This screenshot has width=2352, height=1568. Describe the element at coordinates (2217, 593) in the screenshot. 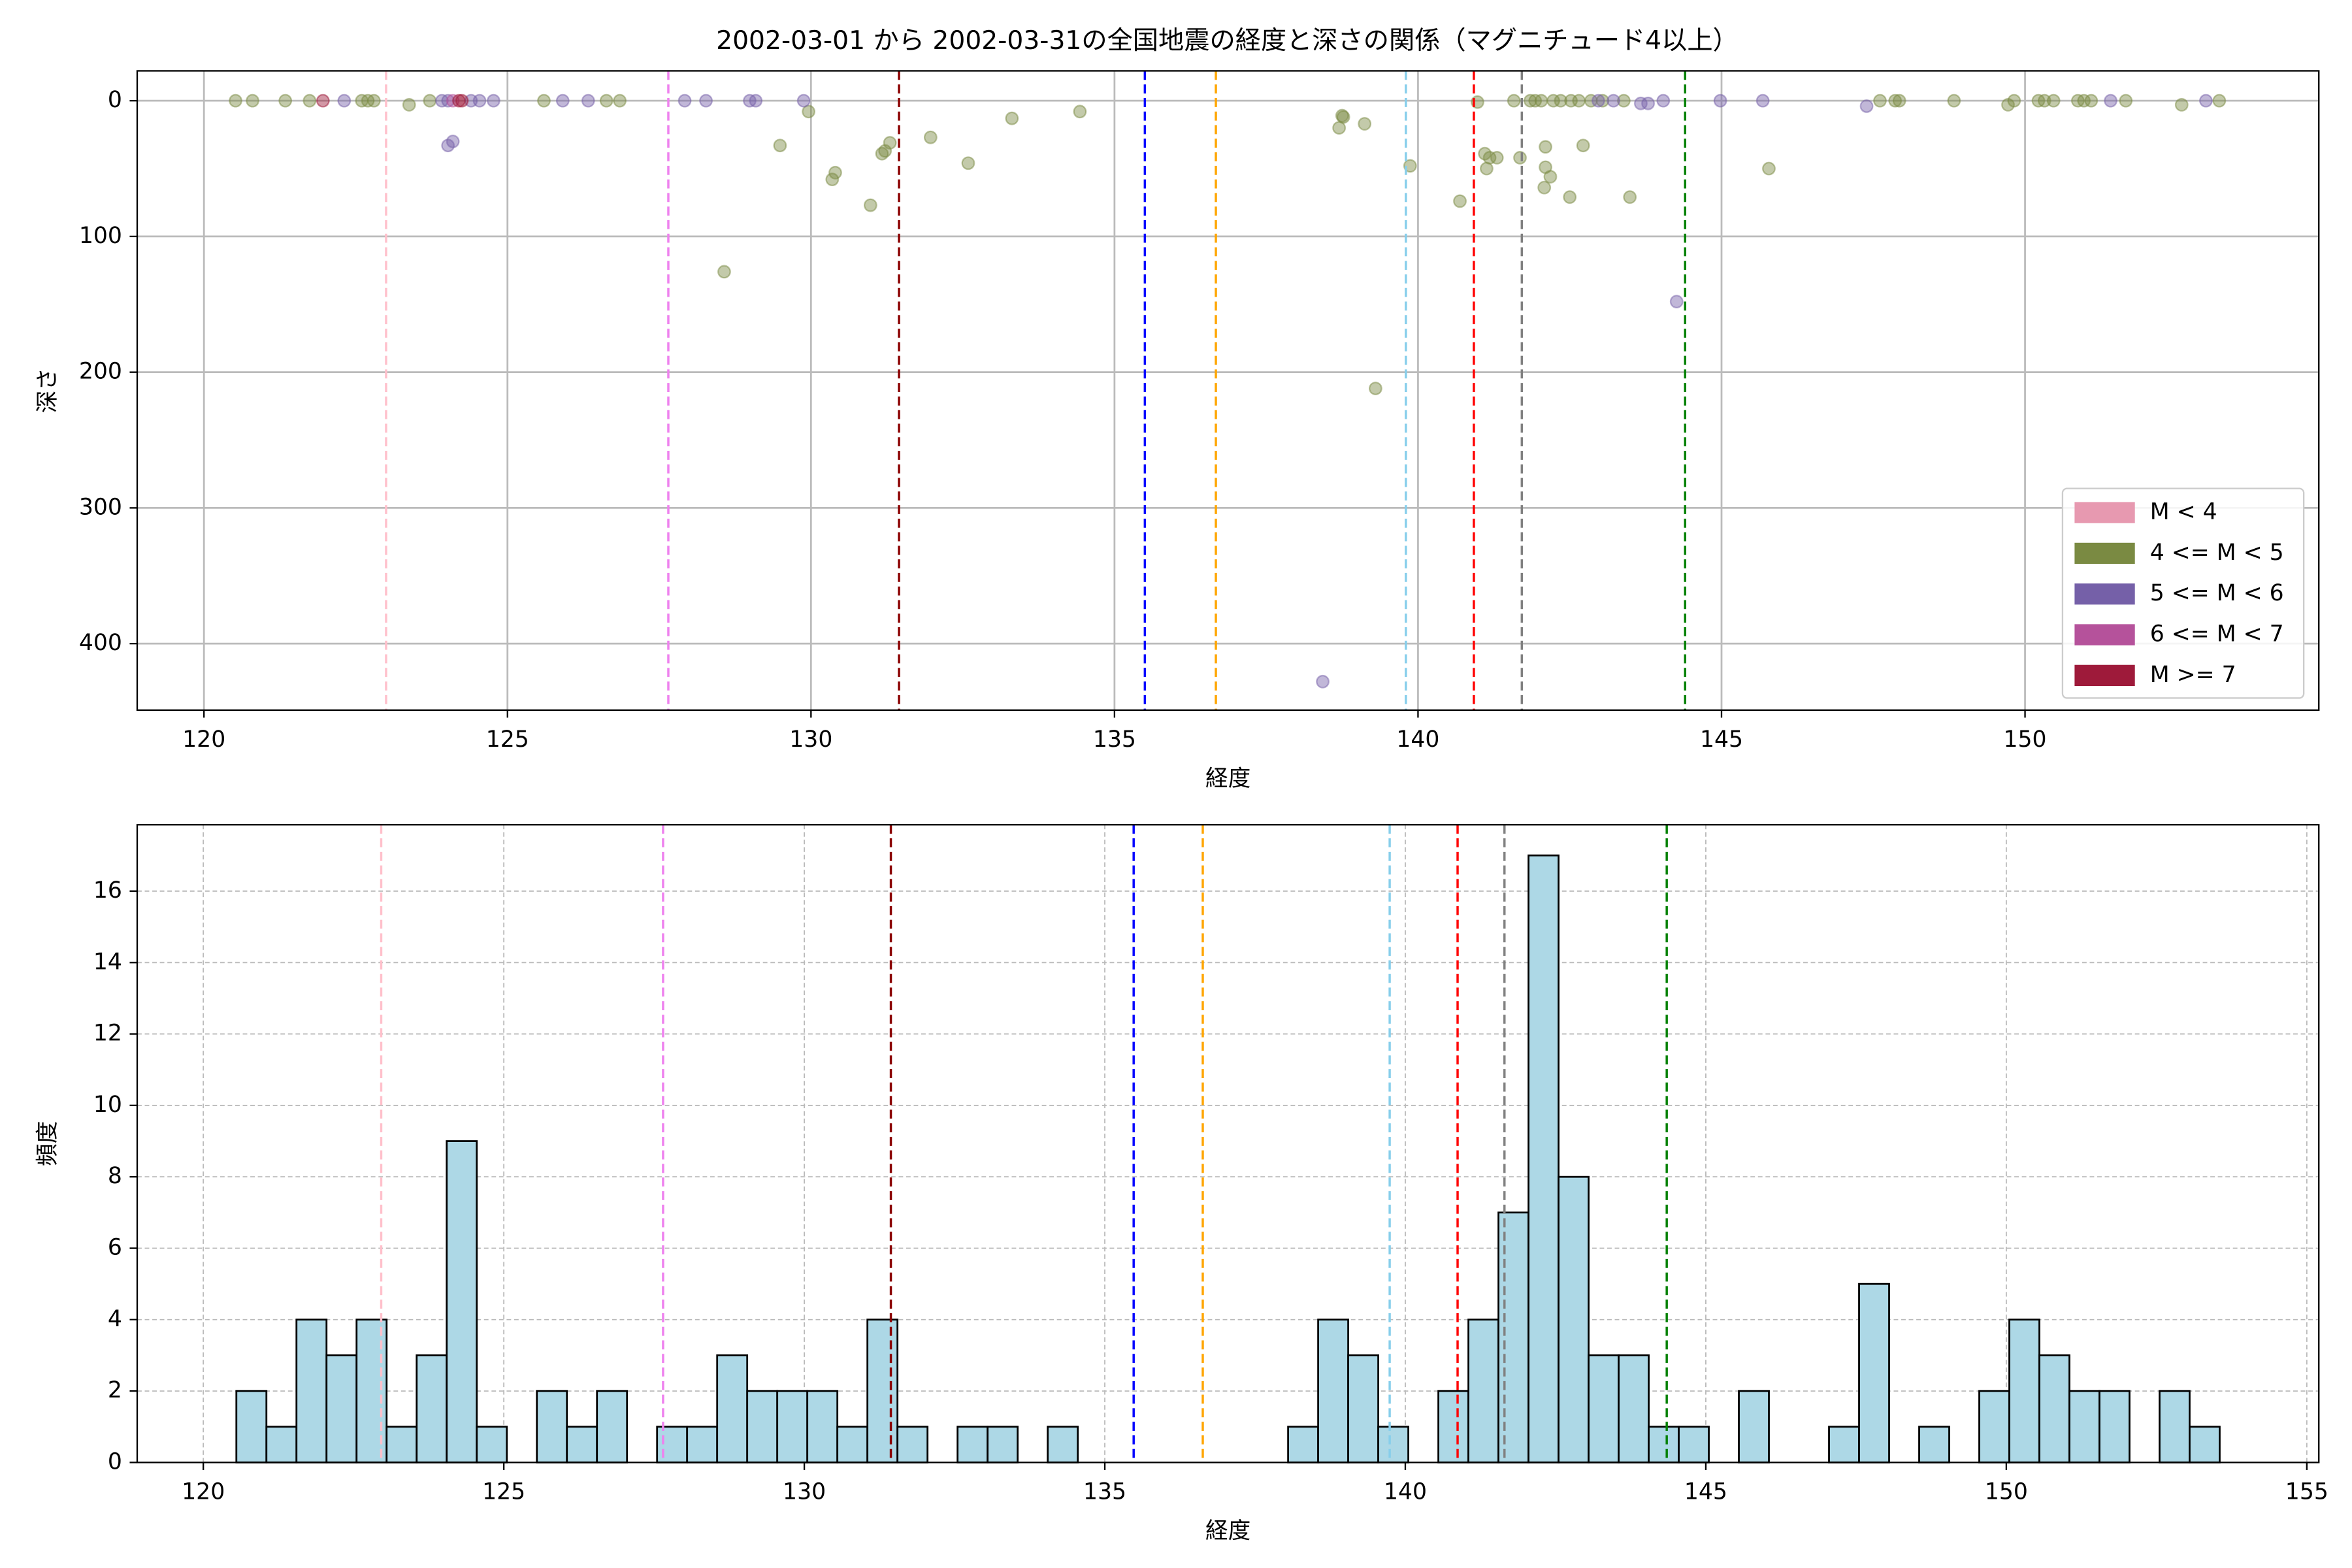

I see `legend-label: 5 <= M < 6` at that location.